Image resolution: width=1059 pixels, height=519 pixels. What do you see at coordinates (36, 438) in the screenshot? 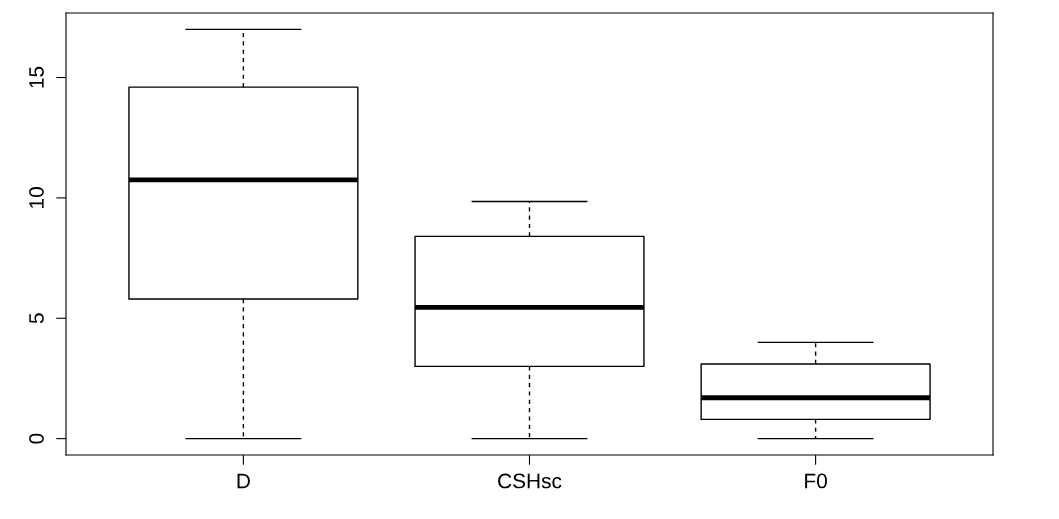
I see `y-tick-label: 0` at bounding box center [36, 438].